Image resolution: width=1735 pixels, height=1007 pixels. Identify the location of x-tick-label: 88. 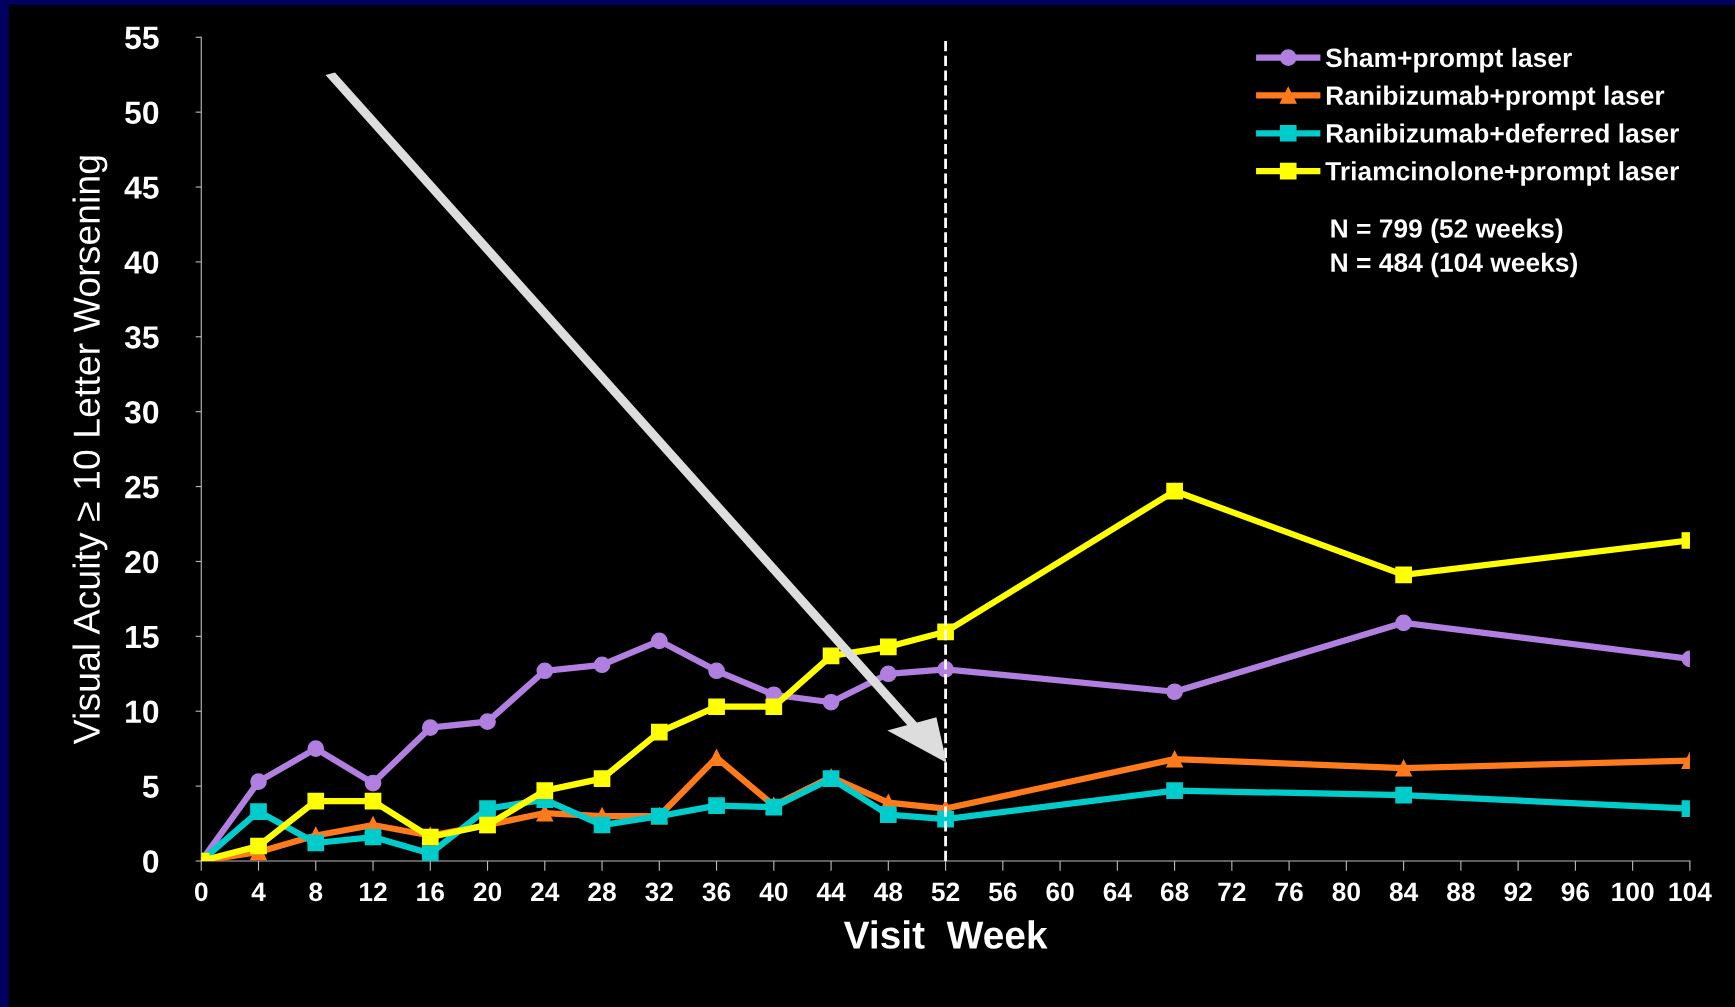
(1461, 892).